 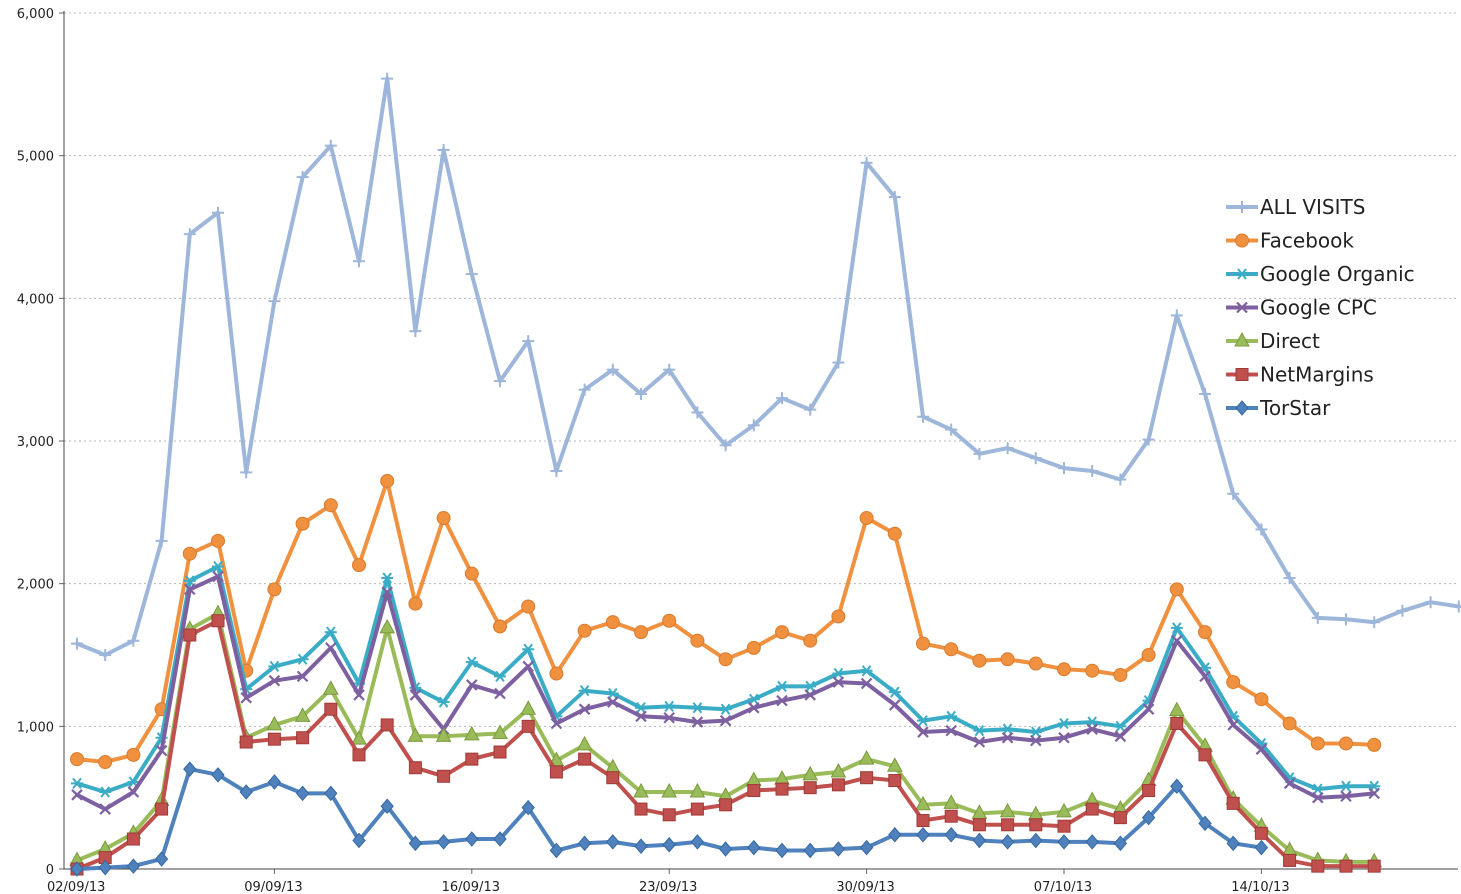 What do you see at coordinates (35, 585) in the screenshot?
I see `y-tick-label: 2,000` at bounding box center [35, 585].